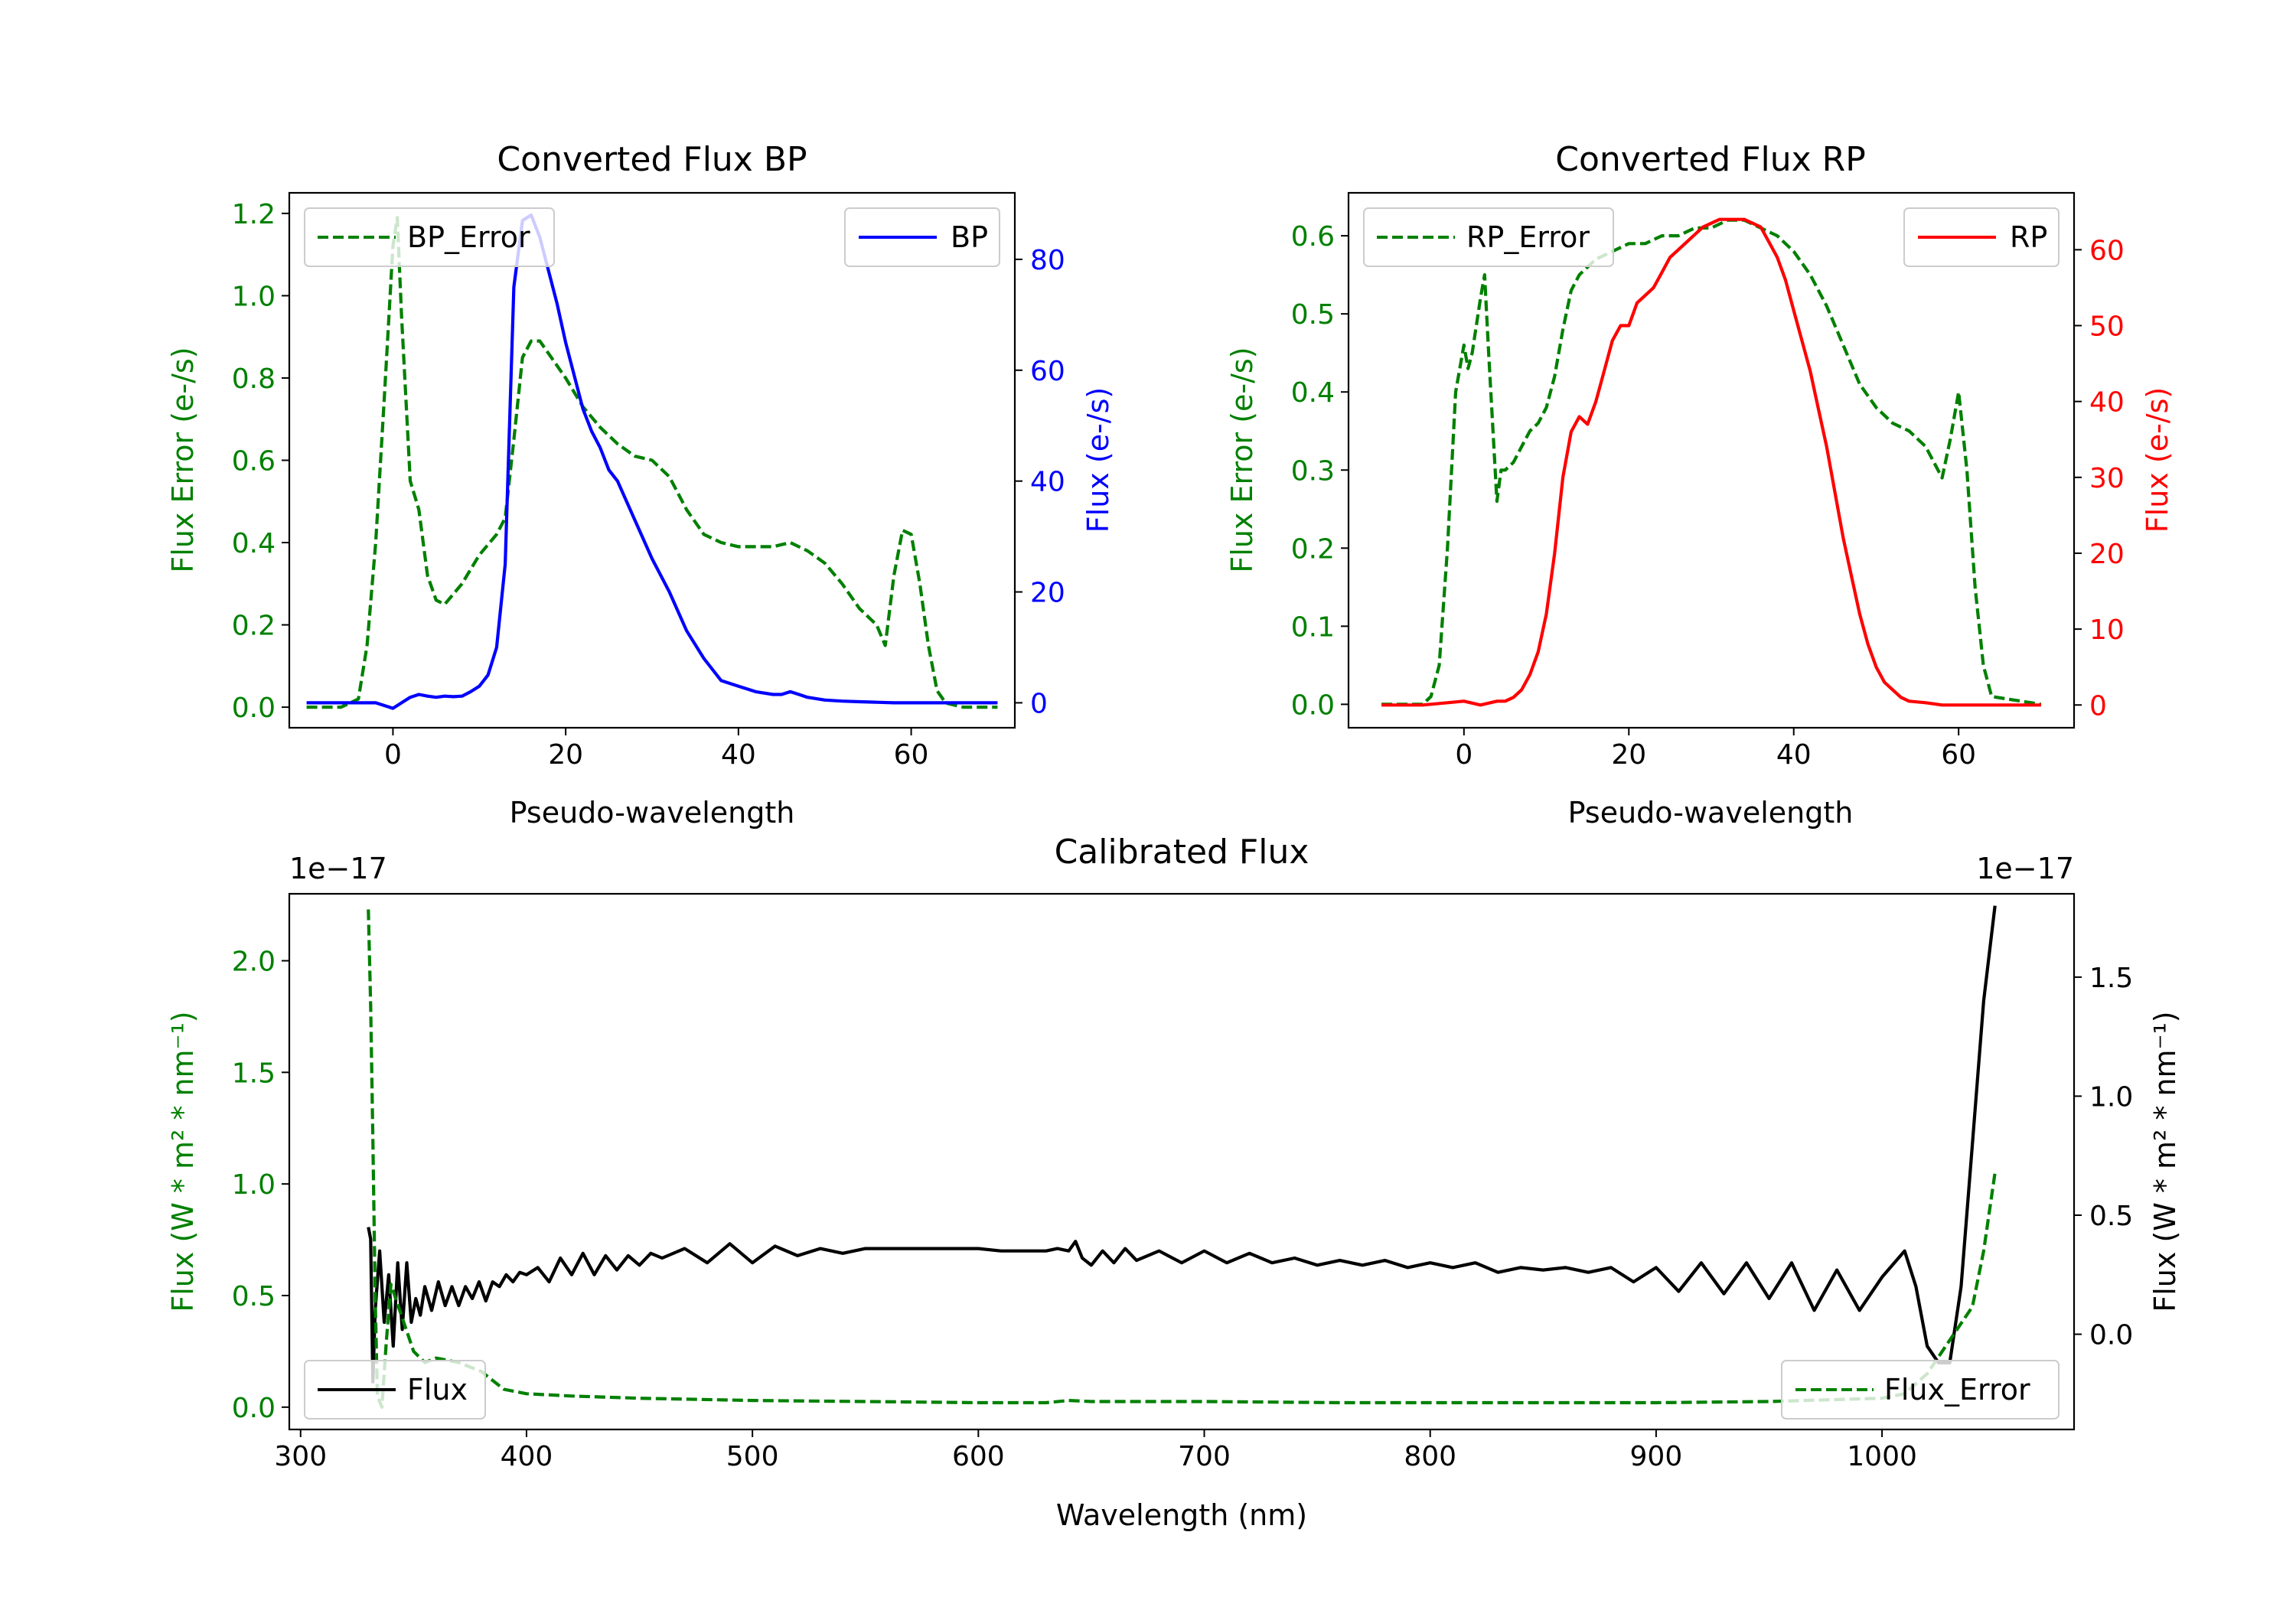 Image resolution: width=2296 pixels, height=1607 pixels. Describe the element at coordinates (254, 379) in the screenshot. I see `y-left-tick-label: 0.8` at that location.